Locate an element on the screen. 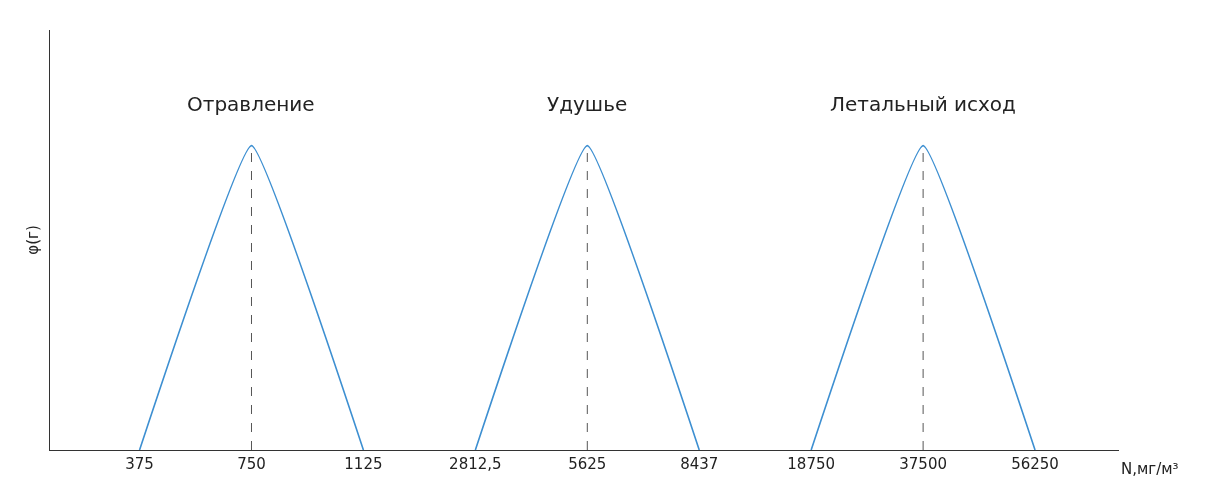  text: Летальный исход is located at coordinates (923, 104).